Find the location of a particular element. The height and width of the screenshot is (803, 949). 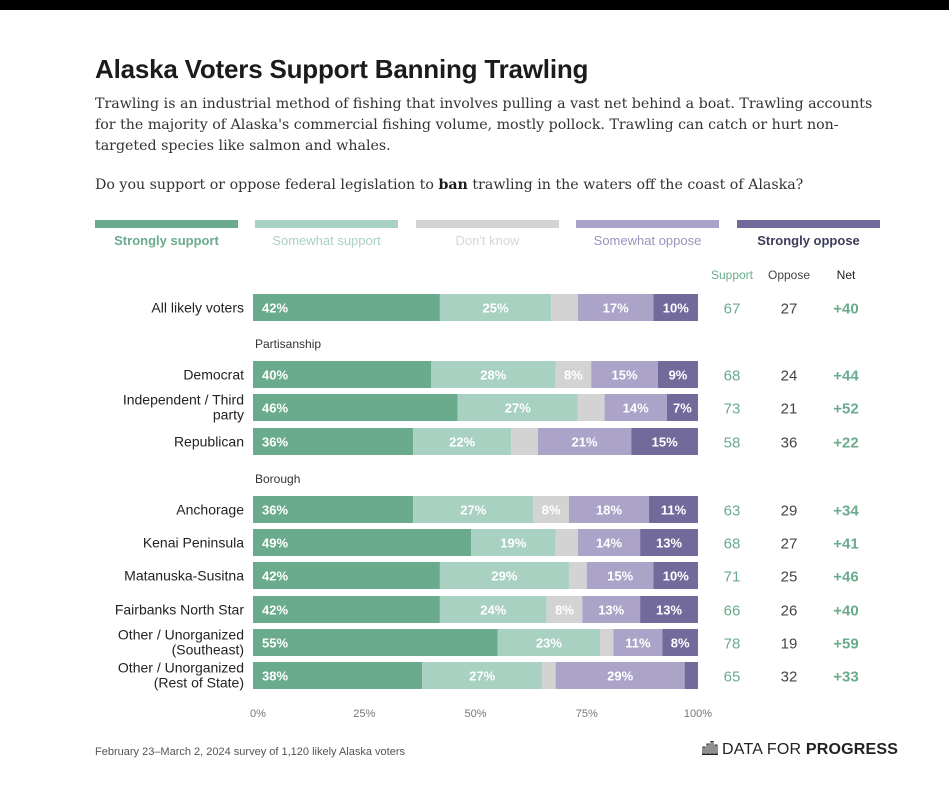

oppose-value: 19 is located at coordinates (789, 644).